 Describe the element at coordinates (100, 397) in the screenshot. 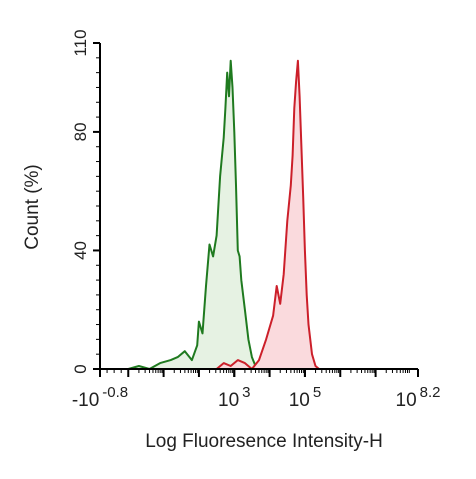

I see `x-tick-label: -10 -0.8` at that location.